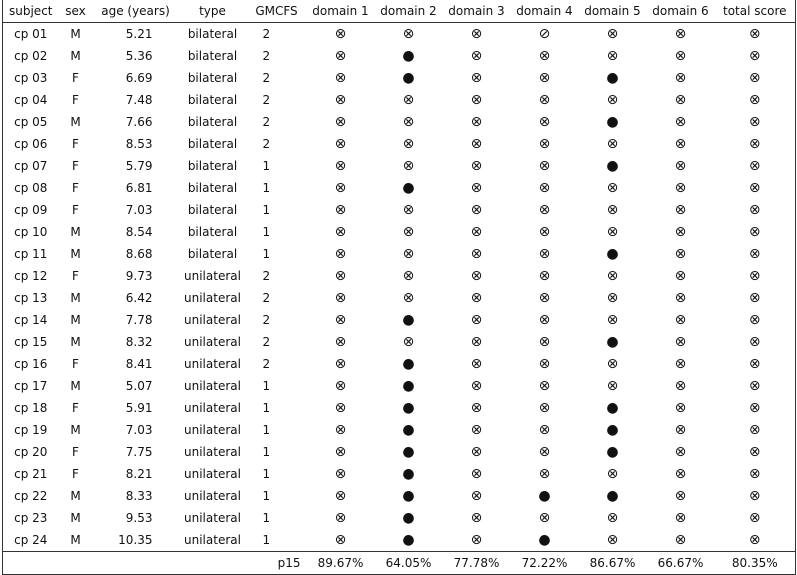 Image resolution: width=797 pixels, height=575 pixels. What do you see at coordinates (399, 232) in the screenshot?
I see `table-row: cp 10 M 8.54 bilateral 1 ⊗ ⊗ ⊗ ⊗ ⊗ ⊗ ⊗` at bounding box center [399, 232].